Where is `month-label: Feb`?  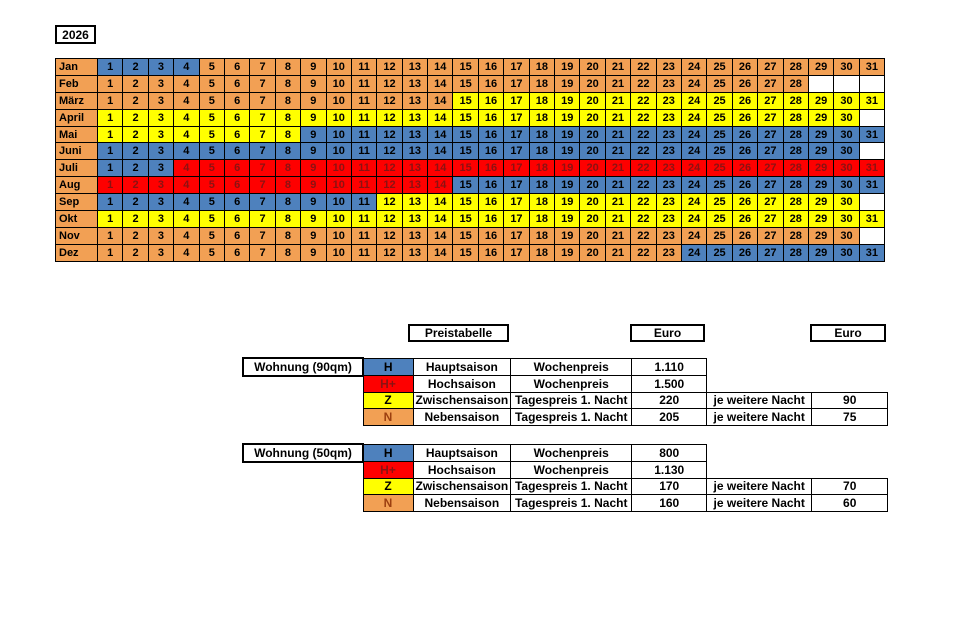 month-label: Feb is located at coordinates (76, 83).